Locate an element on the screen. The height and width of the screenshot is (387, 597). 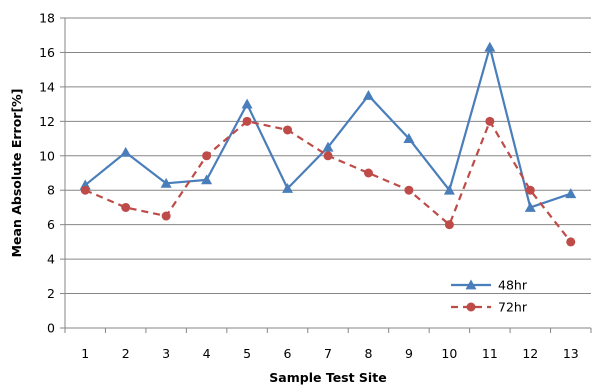
y-tick-label: 6 is located at coordinates (51, 224).